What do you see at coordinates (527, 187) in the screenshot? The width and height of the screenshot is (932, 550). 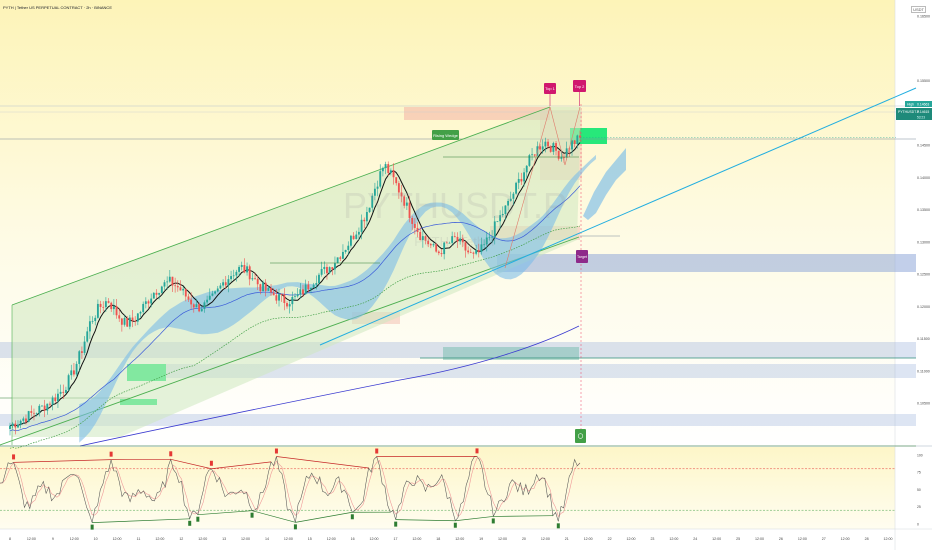 I see `top1-drop-line` at bounding box center [527, 187].